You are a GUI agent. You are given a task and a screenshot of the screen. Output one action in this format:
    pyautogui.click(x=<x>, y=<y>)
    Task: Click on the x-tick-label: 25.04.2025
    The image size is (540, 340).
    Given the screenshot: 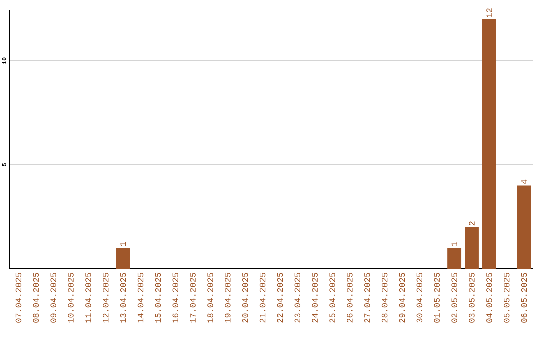 What is the action you would take?
    pyautogui.click(x=333, y=298)
    